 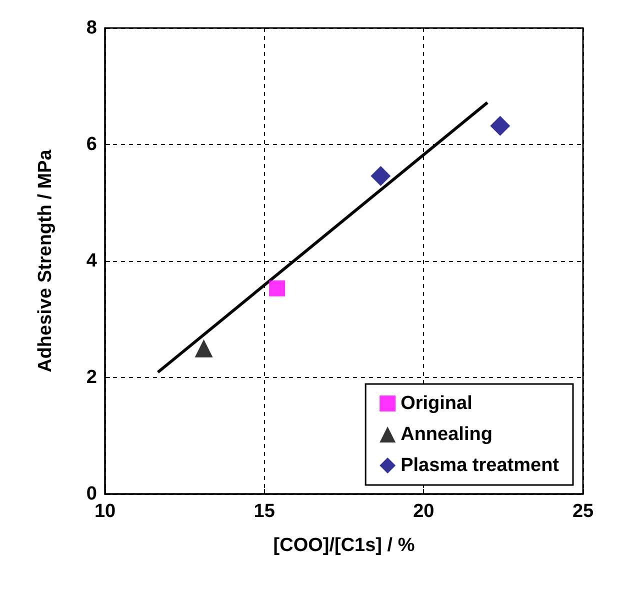 What do you see at coordinates (91, 494) in the screenshot?
I see `y-tick-label: 0` at bounding box center [91, 494].